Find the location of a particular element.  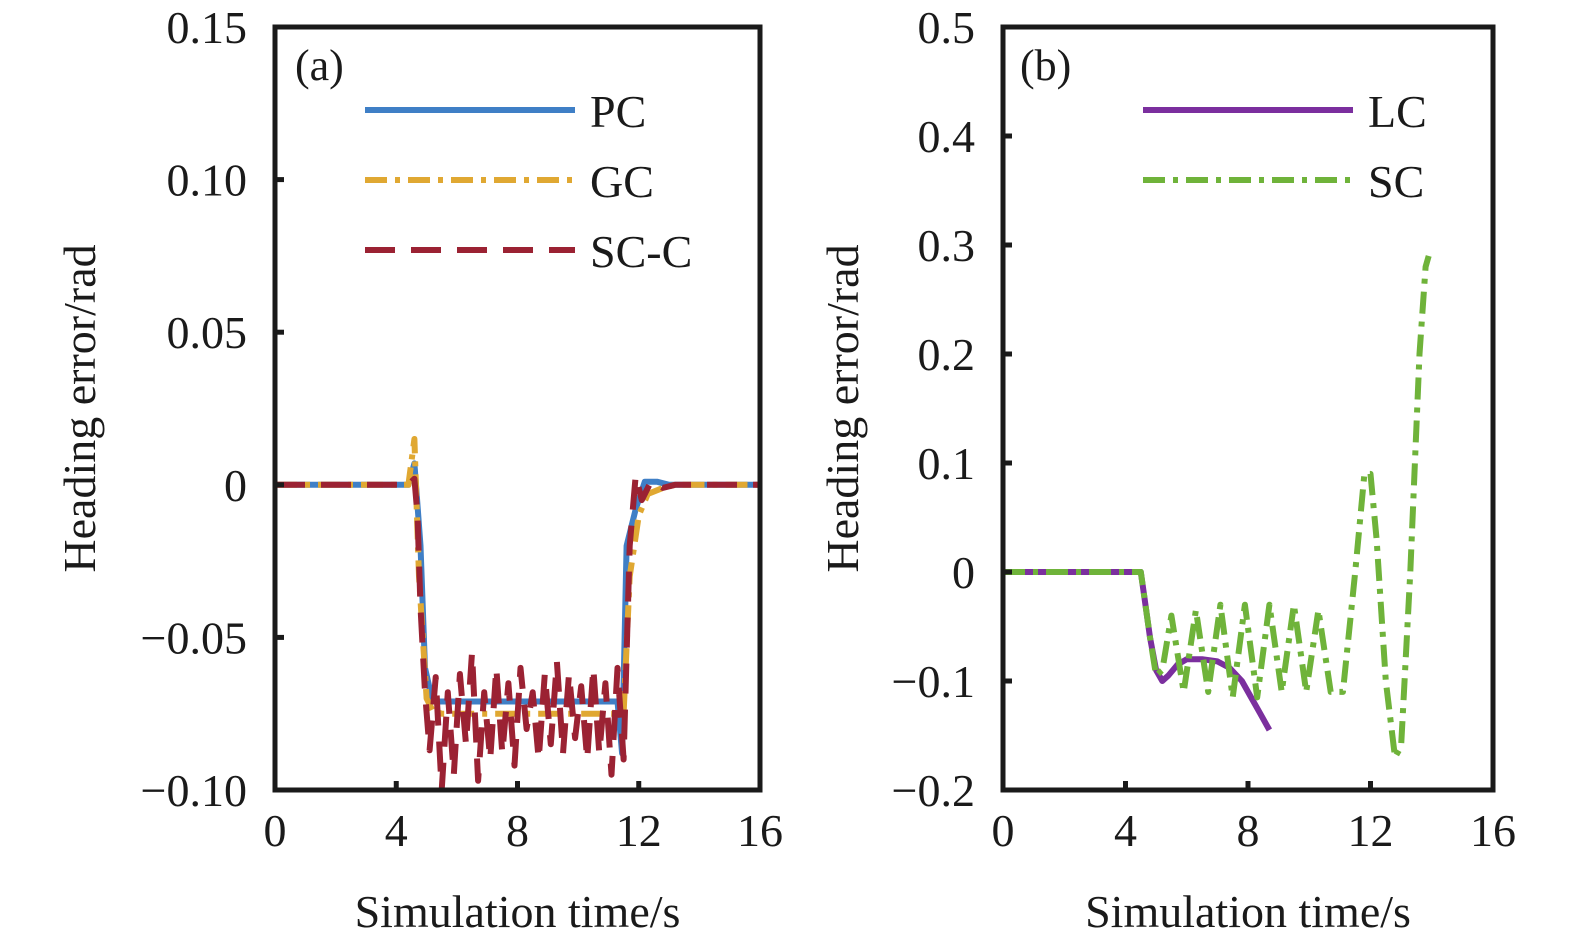

y-tick-label: −0.10 is located at coordinates (194, 790).